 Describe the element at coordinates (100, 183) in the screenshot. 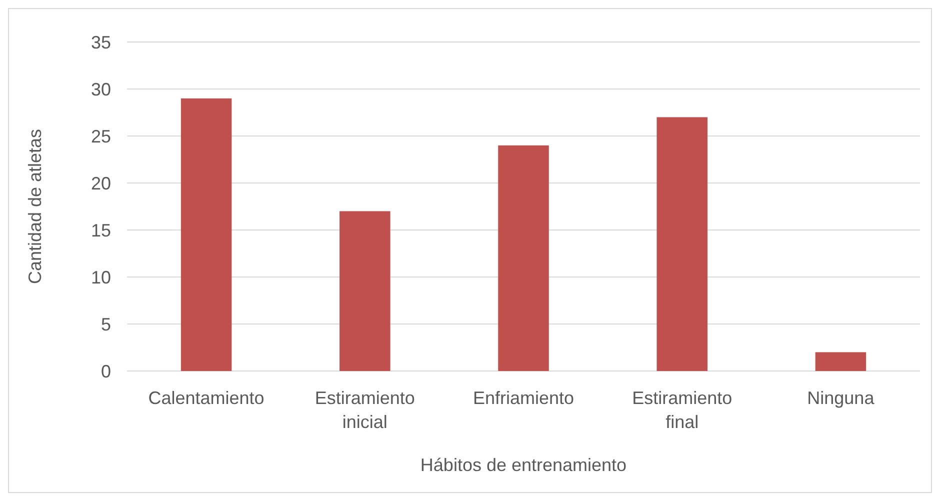

I see `y-tick-label: 20` at that location.